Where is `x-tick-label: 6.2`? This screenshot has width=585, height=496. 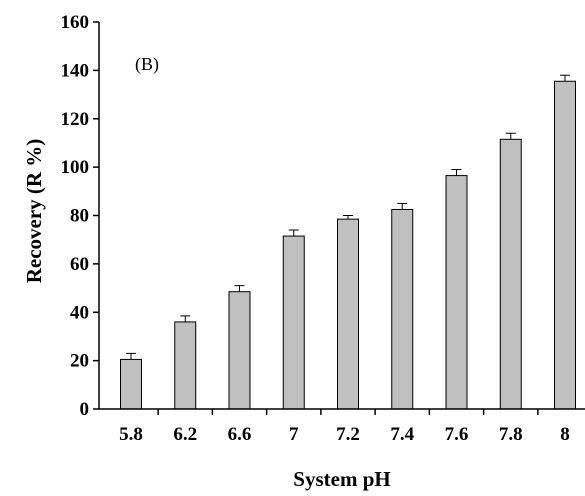
x-tick-label: 6.2 is located at coordinates (185, 434).